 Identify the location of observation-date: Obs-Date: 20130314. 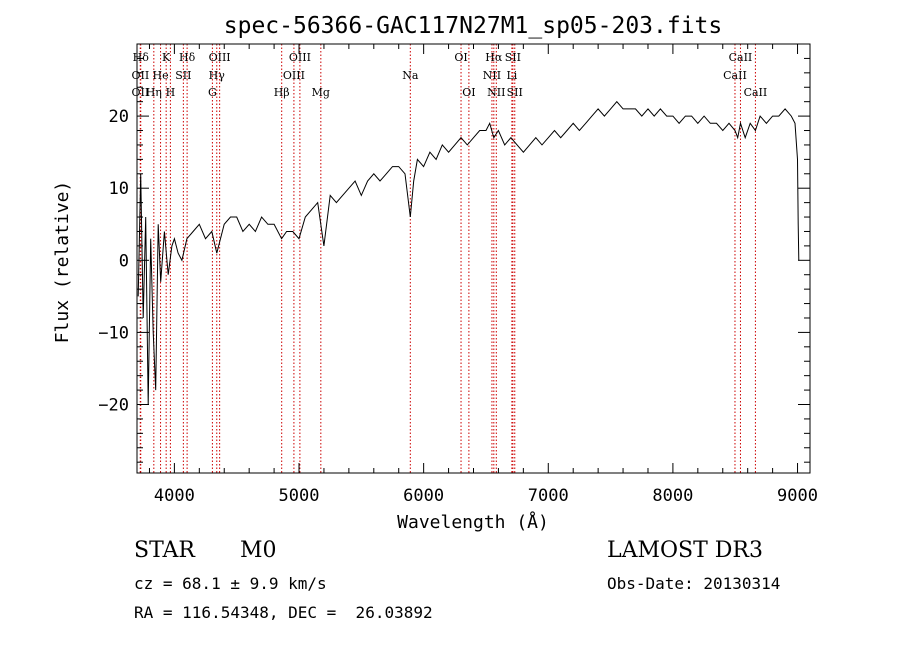
(694, 583).